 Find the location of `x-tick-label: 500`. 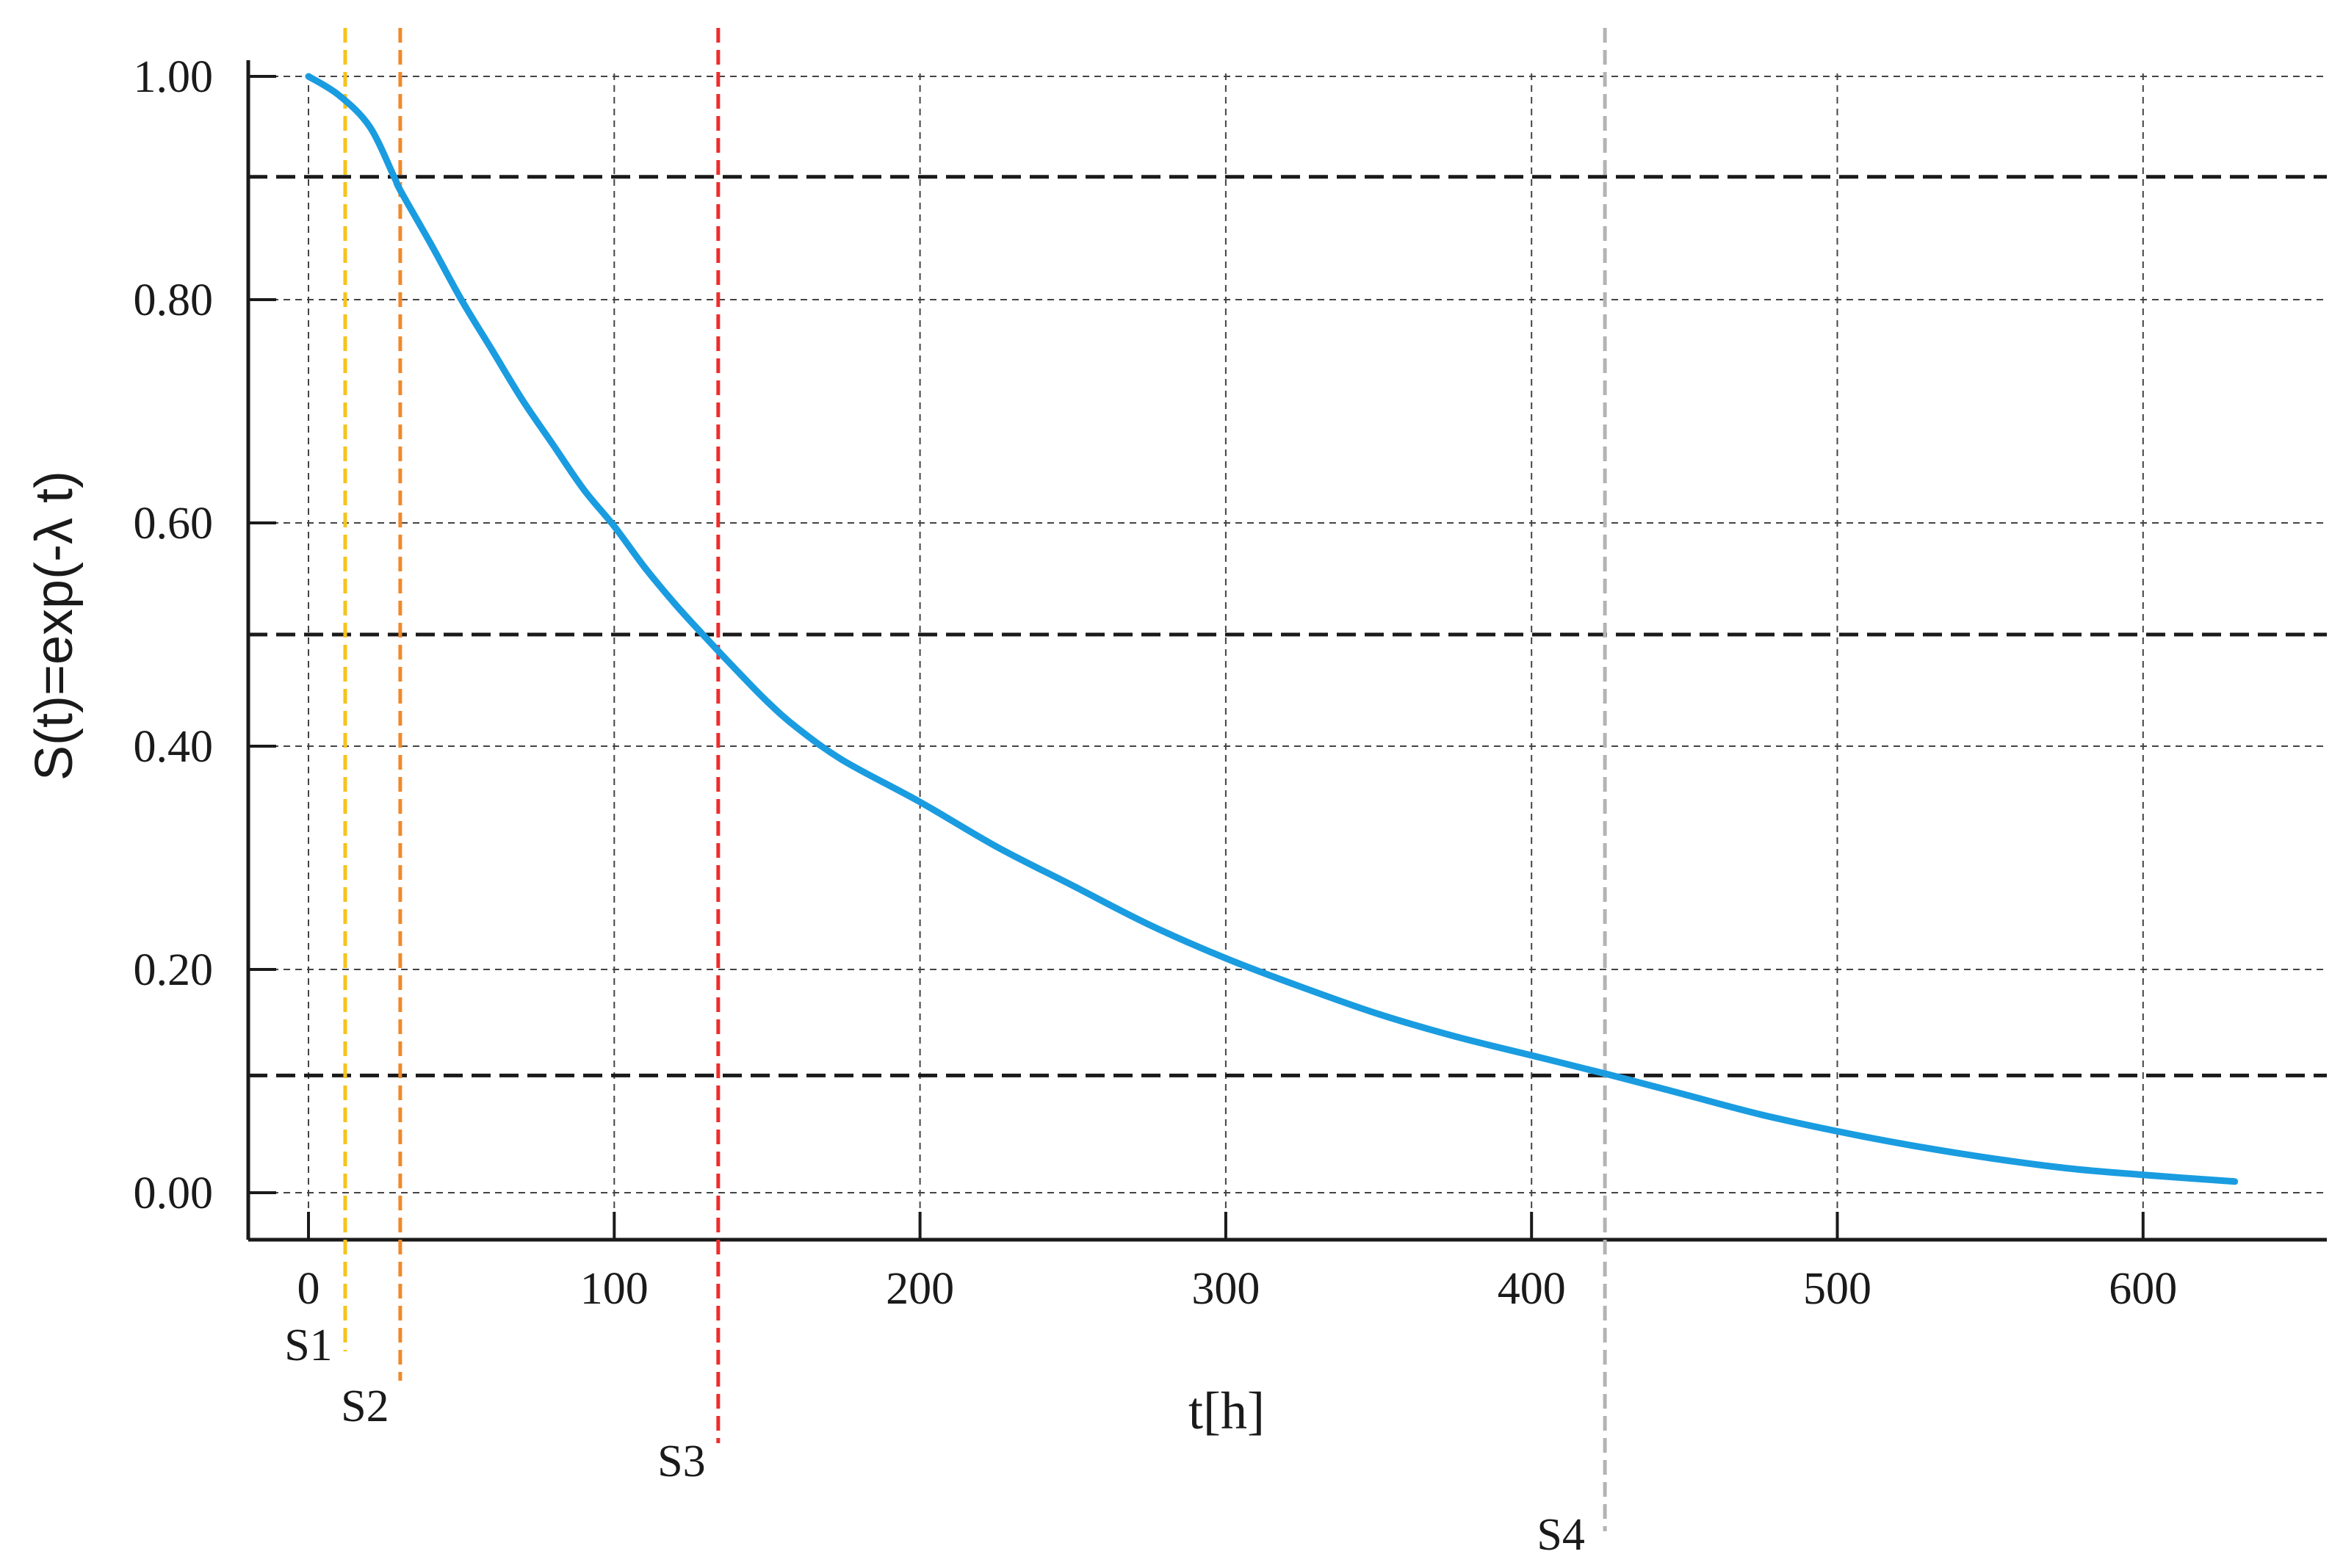

x-tick-label: 500 is located at coordinates (1837, 1289).